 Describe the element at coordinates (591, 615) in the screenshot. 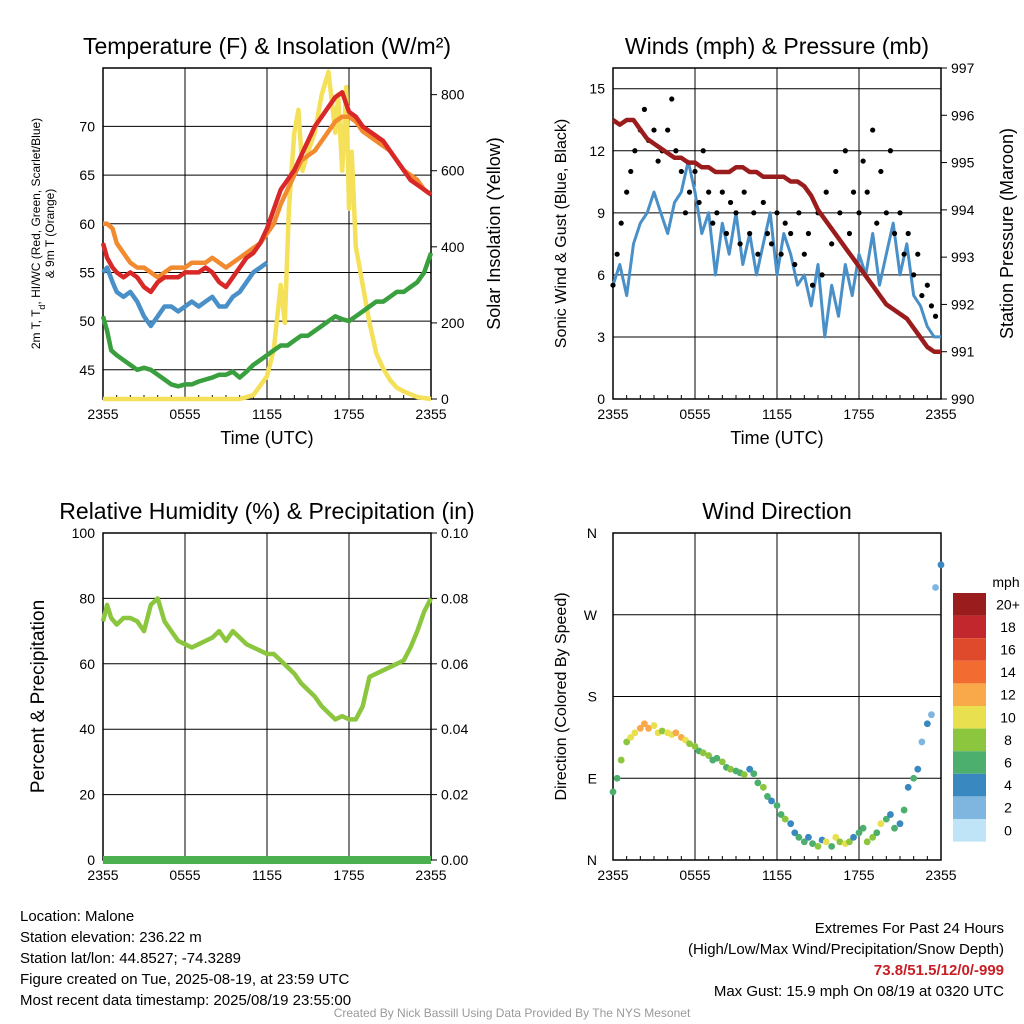

I see `y-tick-label: W` at that location.